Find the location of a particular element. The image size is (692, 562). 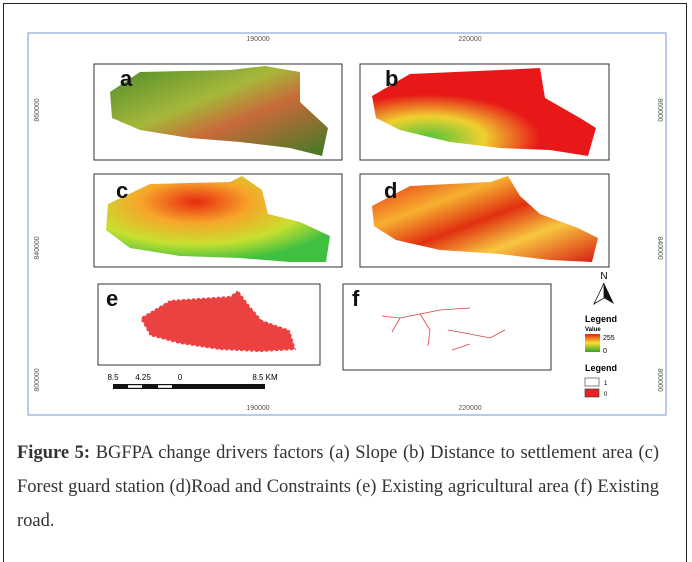

scale-label: 8.5 is located at coordinates (113, 377).